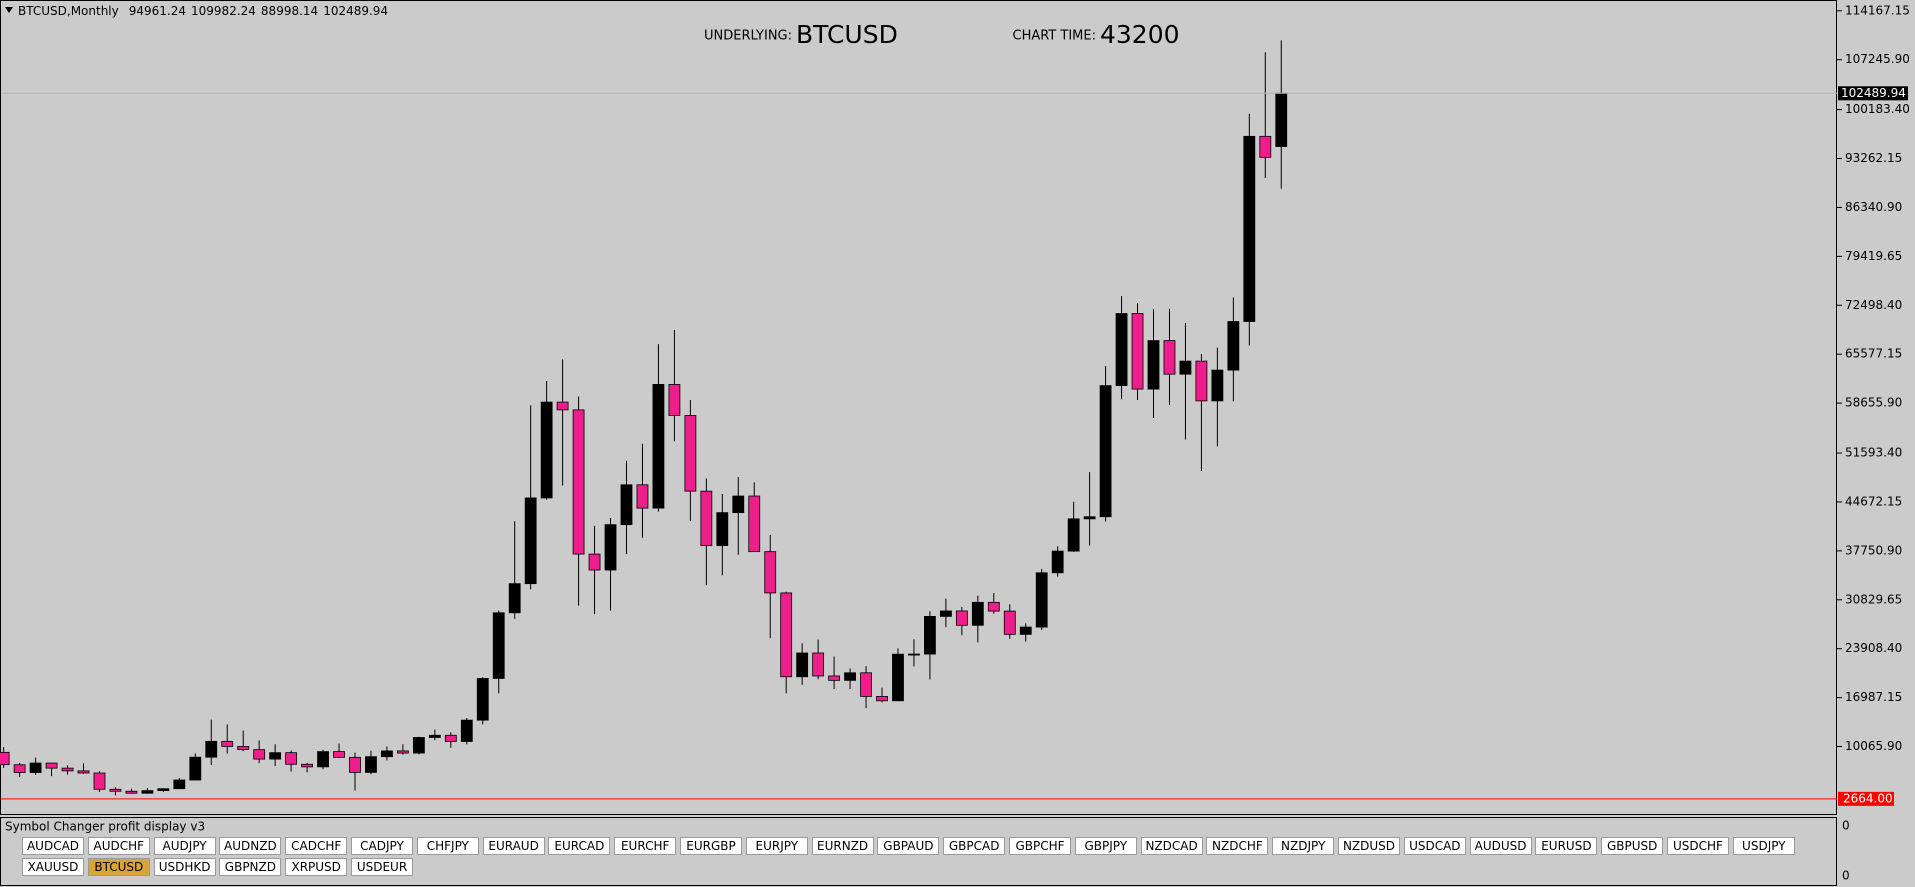  I want to click on y-tick-label: 93262.15, so click(1873, 158).